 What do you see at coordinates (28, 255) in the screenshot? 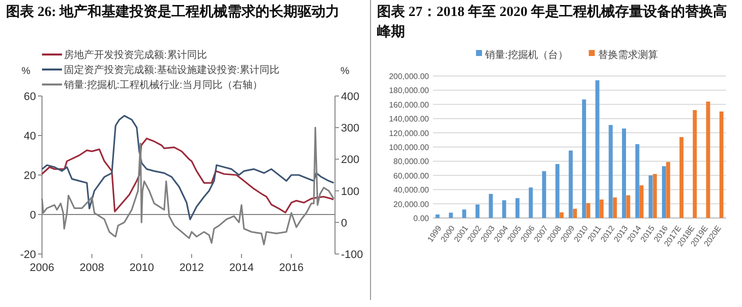
I see `y-tick-label: -20` at bounding box center [28, 255].